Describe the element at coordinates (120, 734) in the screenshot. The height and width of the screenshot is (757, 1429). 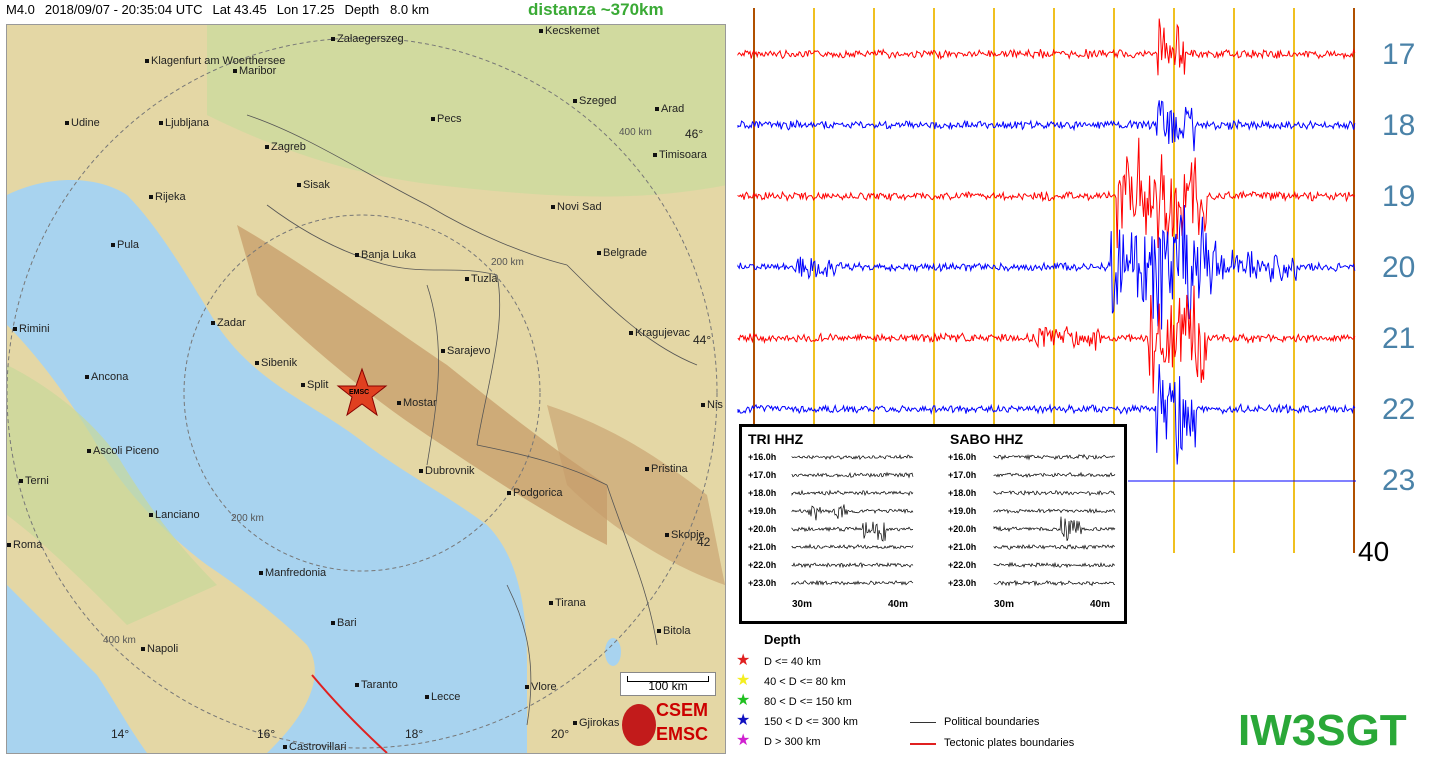
I see `grid-label: 14°` at that location.